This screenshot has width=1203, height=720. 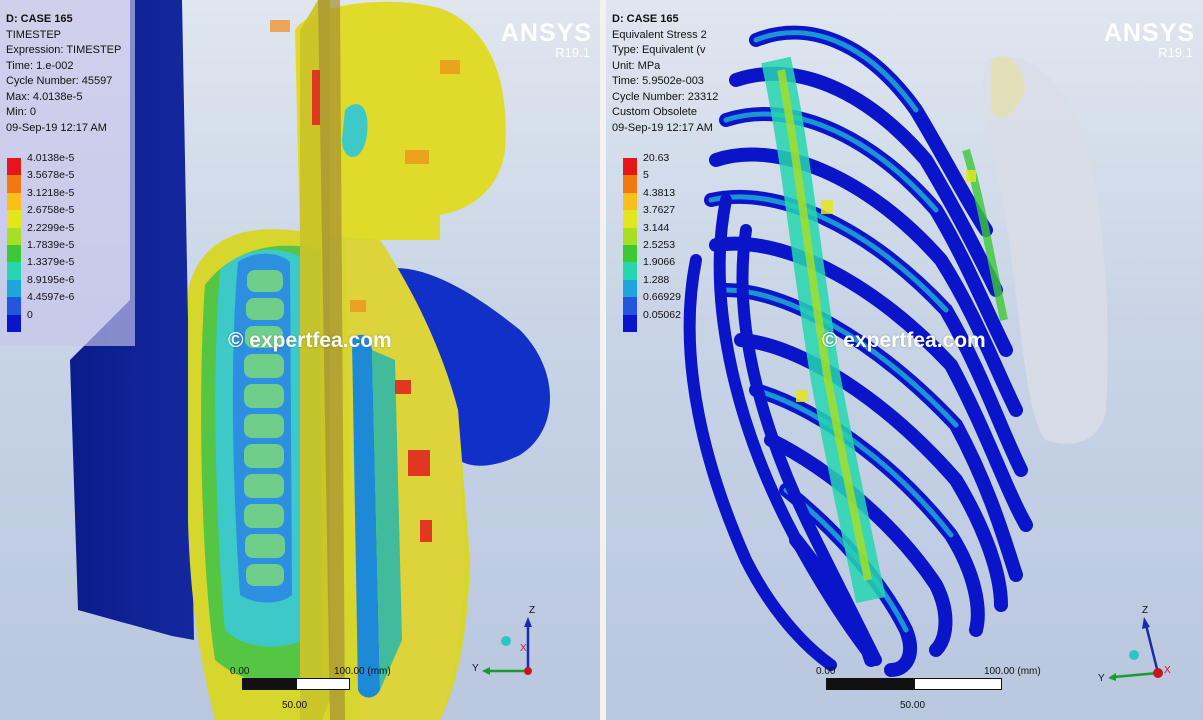 I want to click on legend-label: 5, so click(x=646, y=175).